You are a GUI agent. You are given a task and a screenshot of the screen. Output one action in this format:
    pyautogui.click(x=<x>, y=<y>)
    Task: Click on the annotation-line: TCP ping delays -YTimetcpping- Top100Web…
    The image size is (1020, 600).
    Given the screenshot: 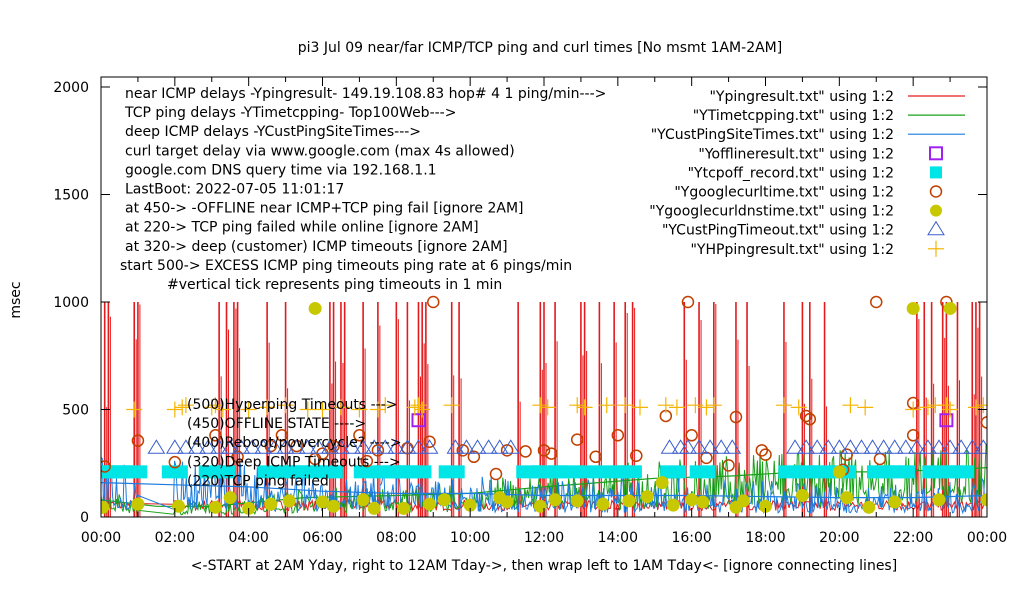 What is the action you would take?
    pyautogui.click(x=290, y=113)
    